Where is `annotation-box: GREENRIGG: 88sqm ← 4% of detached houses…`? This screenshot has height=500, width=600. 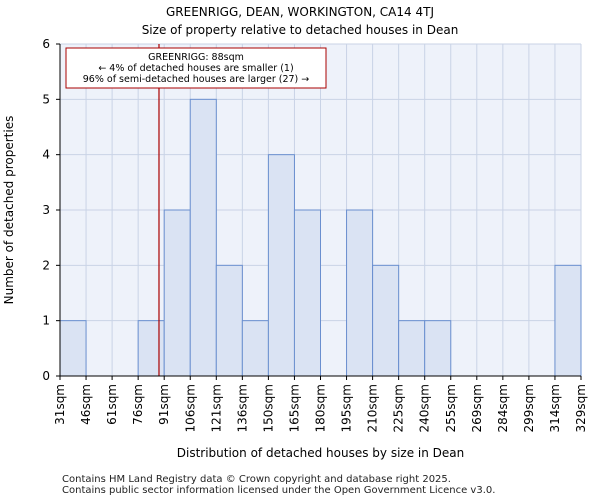
annotation-box: GREENRIGG: 88sqm ← 4% of detached houses… is located at coordinates (196, 68).